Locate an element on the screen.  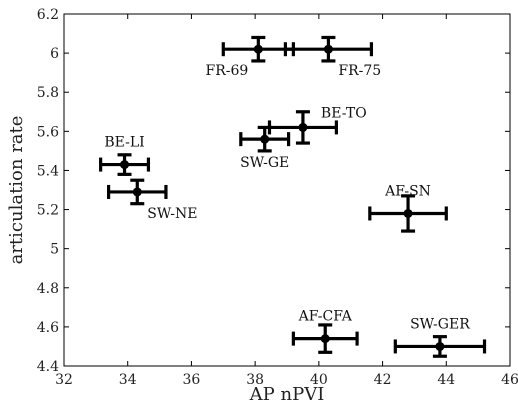
x-tick-label: 44 is located at coordinates (446, 380).